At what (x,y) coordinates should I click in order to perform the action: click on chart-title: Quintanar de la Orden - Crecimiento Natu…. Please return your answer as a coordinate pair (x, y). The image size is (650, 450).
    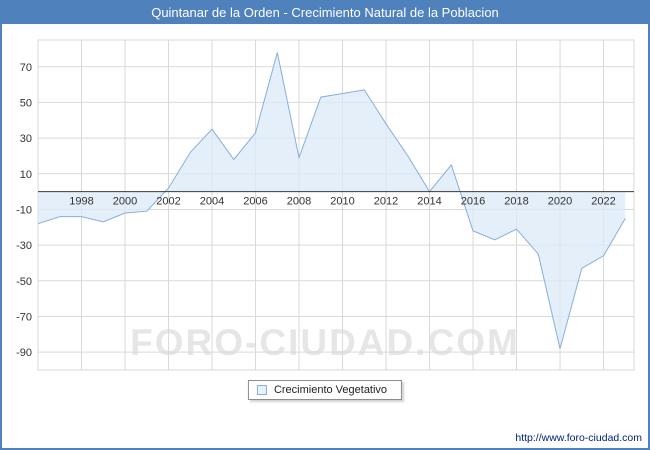
    Looking at the image, I should click on (325, 13).